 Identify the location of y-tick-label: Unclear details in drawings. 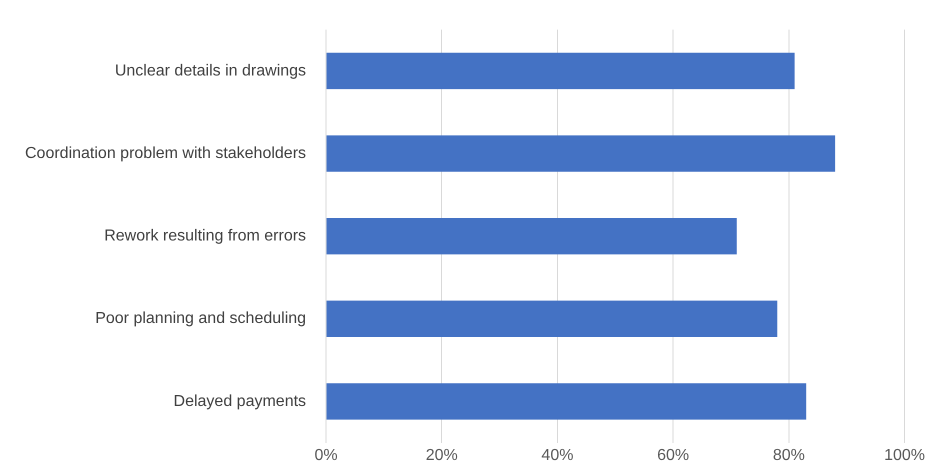
(210, 71).